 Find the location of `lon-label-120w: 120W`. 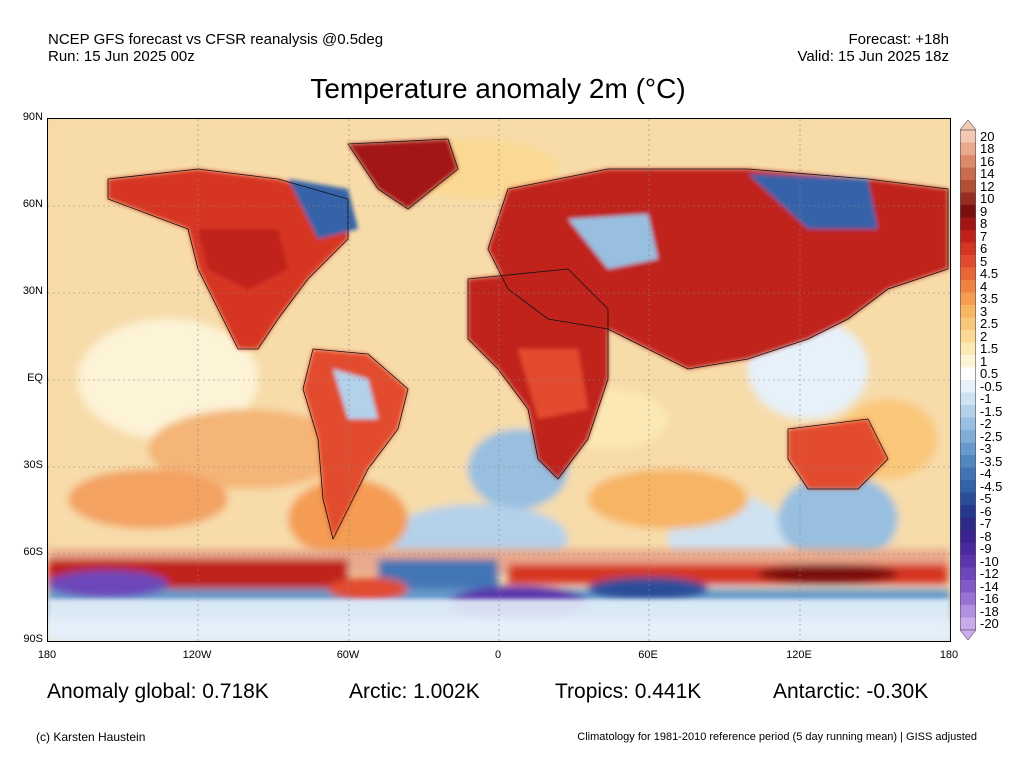

lon-label-120w: 120W is located at coordinates (197, 655).